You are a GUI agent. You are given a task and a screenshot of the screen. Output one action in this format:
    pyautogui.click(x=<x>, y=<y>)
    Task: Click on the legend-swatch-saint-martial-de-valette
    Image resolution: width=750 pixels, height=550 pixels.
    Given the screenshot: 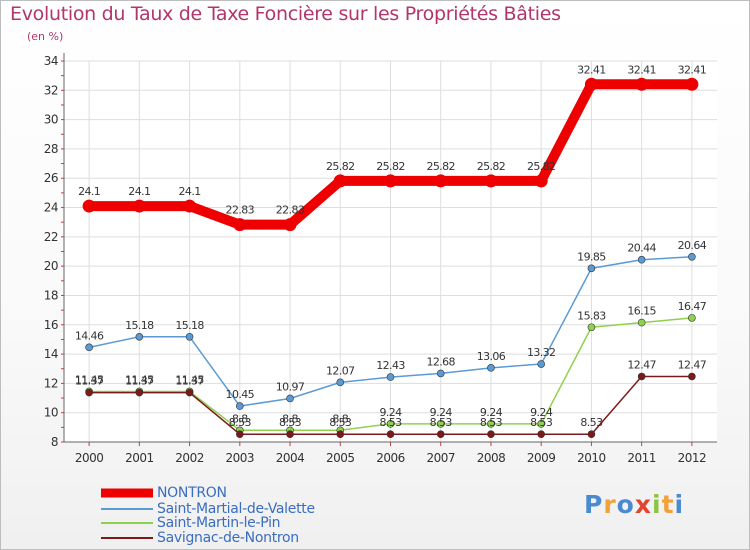 What is the action you would take?
    pyautogui.click(x=127, y=509)
    